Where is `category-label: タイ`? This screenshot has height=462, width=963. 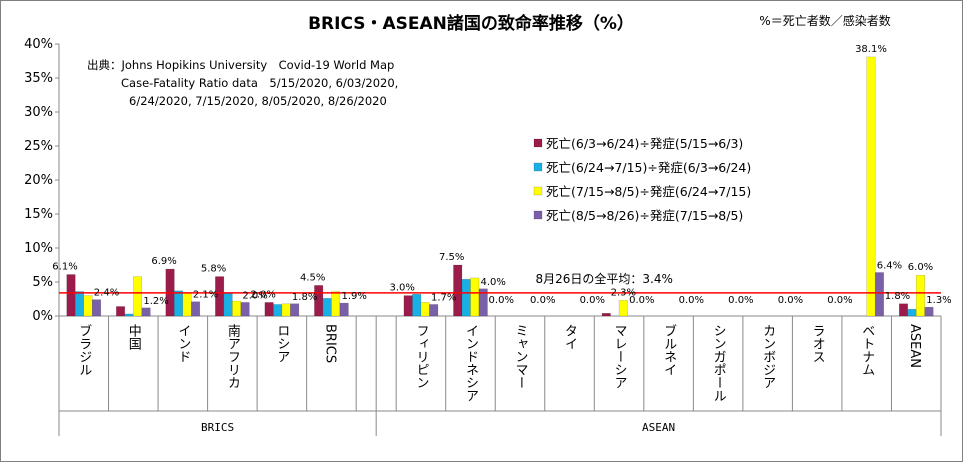
category-label: タイ is located at coordinates (569, 337).